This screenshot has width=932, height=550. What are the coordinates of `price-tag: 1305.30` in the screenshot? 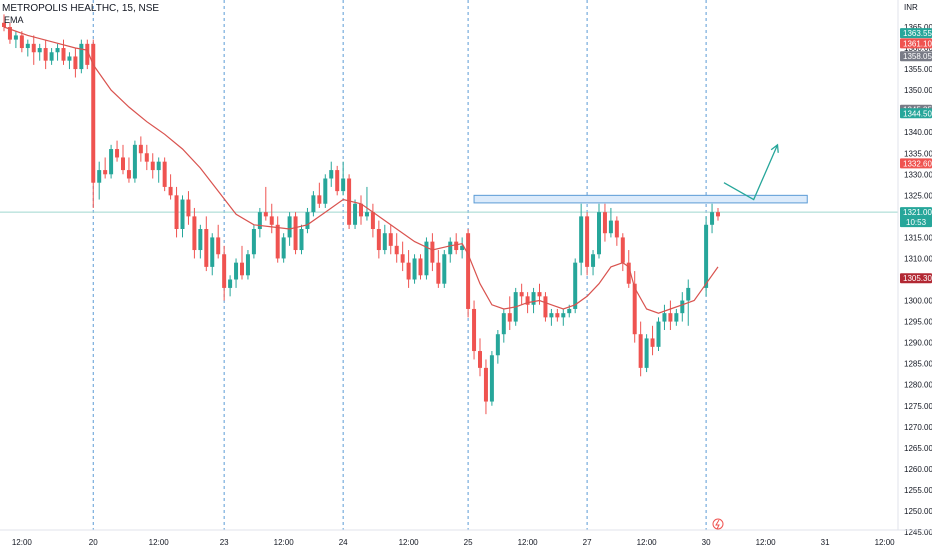 It's located at (916, 278).